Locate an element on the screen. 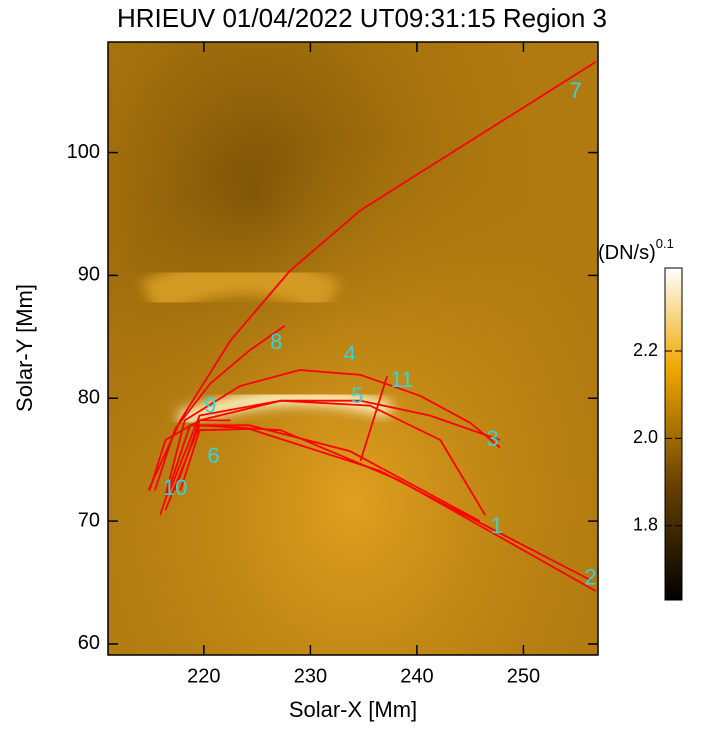 The image size is (724, 732). colorbar-exponent: 0.1 is located at coordinates (665, 243).